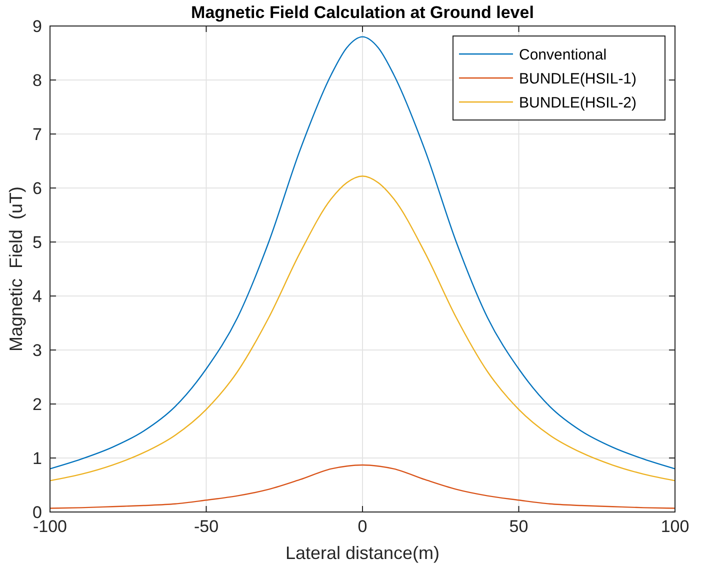  Describe the element at coordinates (37, 404) in the screenshot. I see `y-tick-label: 2` at that location.